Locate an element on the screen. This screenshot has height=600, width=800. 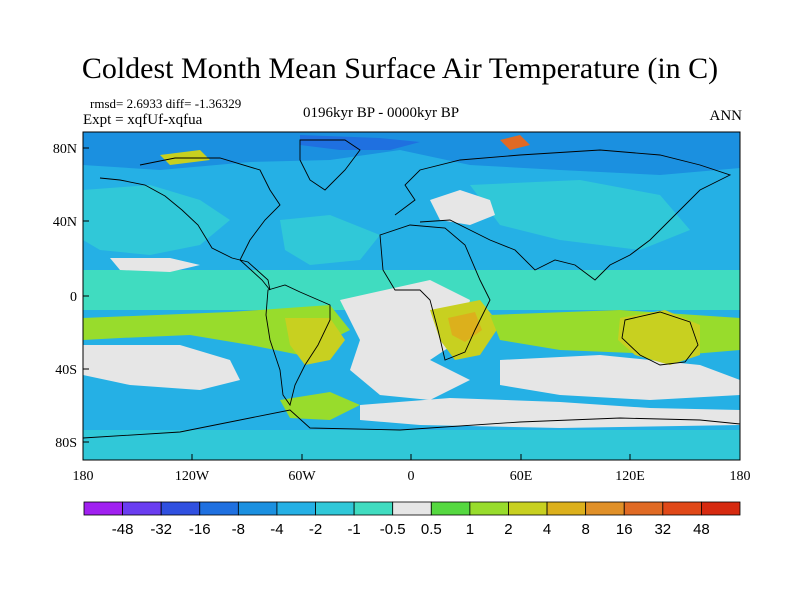
field-arctic-colder is located at coordinates (360, 142).